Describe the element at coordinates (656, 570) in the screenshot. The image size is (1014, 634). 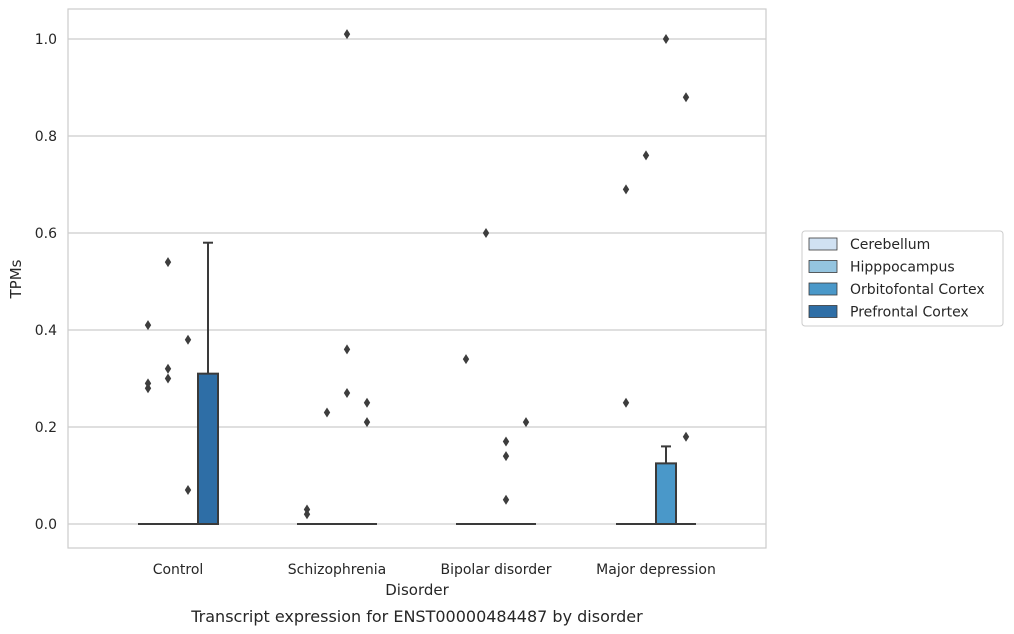
I see `x-tick-label: Major depression` at that location.